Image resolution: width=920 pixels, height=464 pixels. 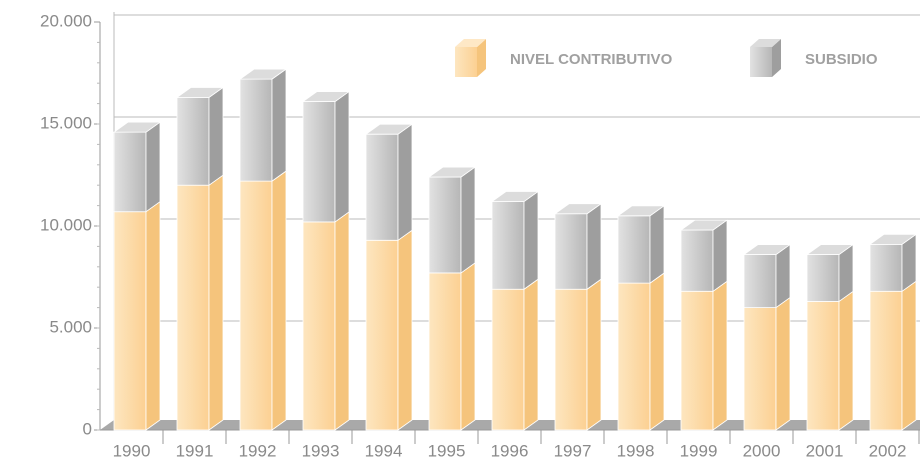 I want to click on x-tick-label: 2001, so click(x=825, y=450).